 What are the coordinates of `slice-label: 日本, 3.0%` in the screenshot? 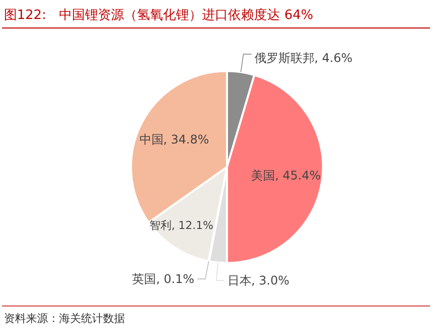 It's located at (258, 280).